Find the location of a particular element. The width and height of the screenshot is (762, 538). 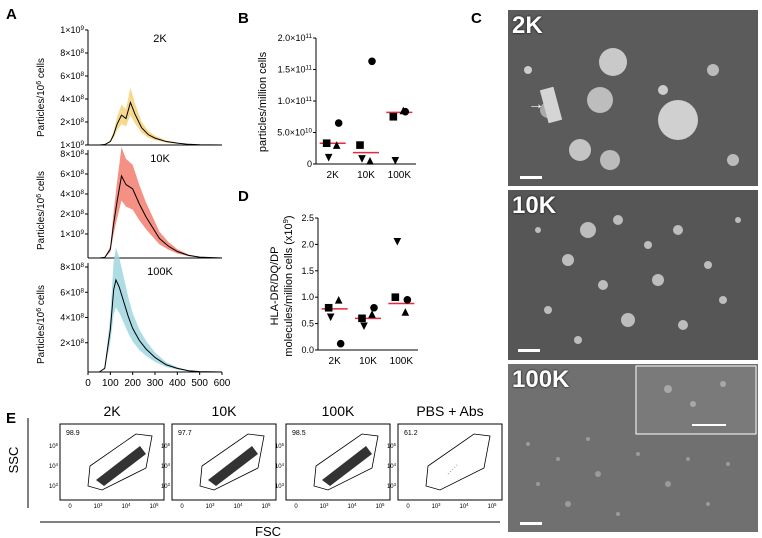

nta-band-2k is located at coordinates (160, 116).